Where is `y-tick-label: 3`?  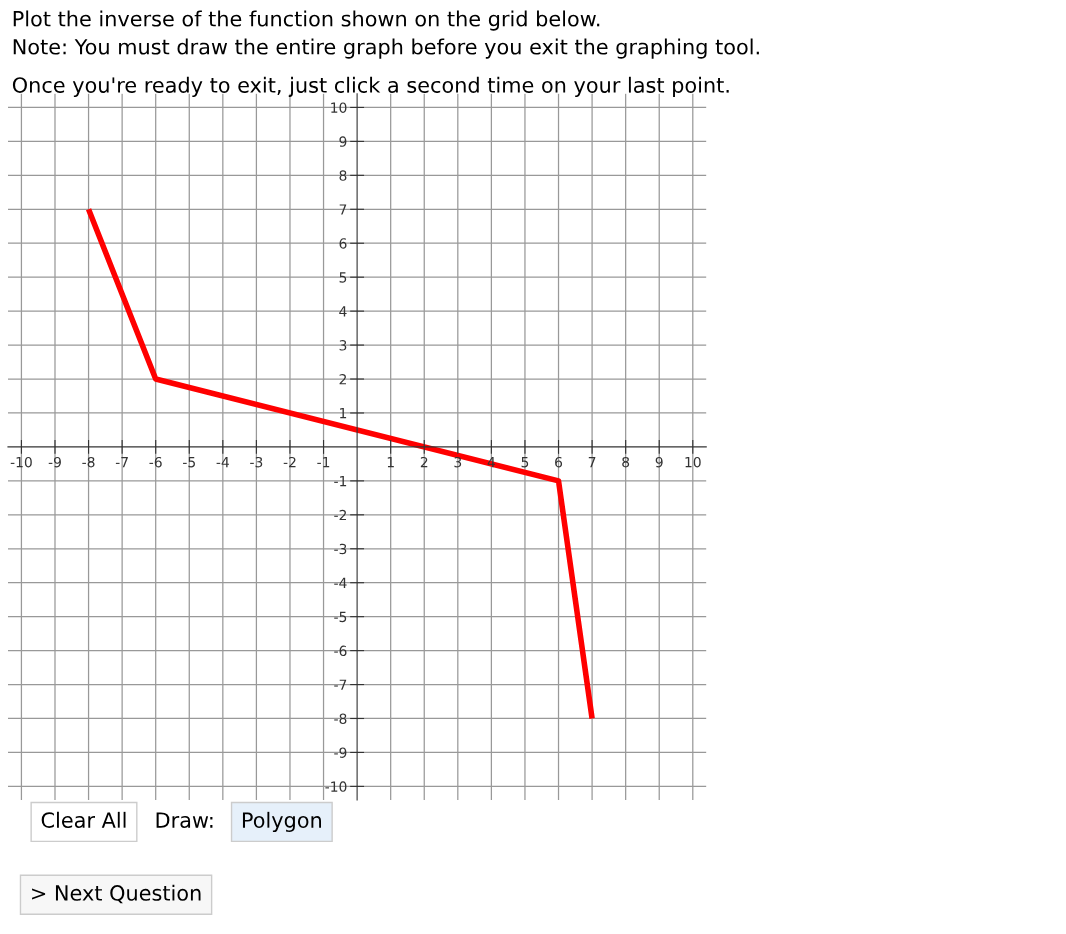
y-tick-label: 3 is located at coordinates (343, 345).